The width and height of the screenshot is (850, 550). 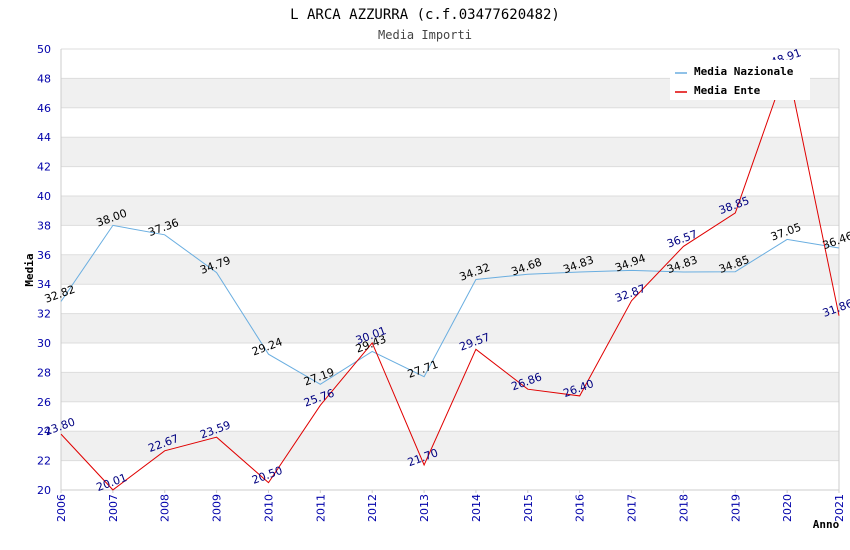 I want to click on y-tick-label: 28, so click(x=44, y=372).